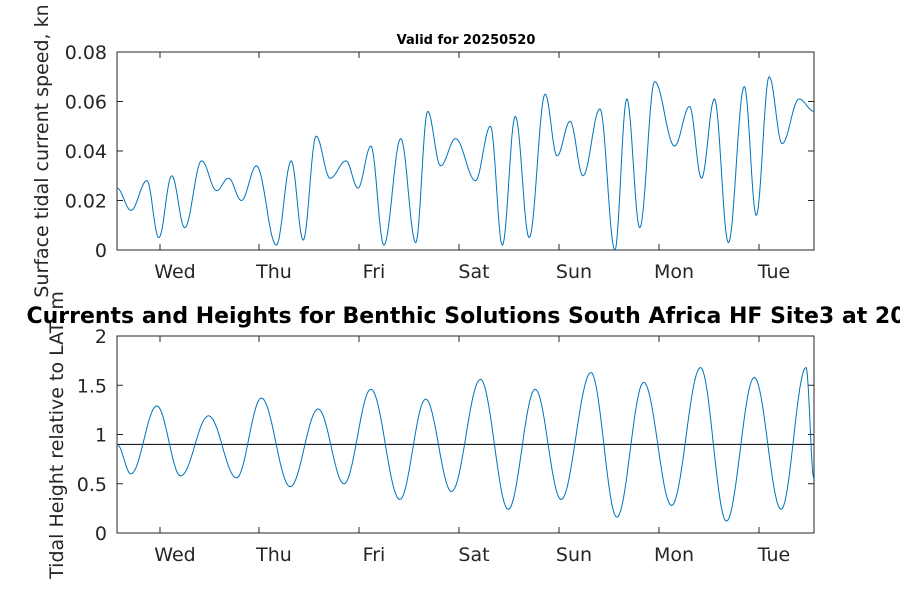  I want to click on tidal-height-ylabel: Tidal Height relative to LAT, m, so click(57, 435).